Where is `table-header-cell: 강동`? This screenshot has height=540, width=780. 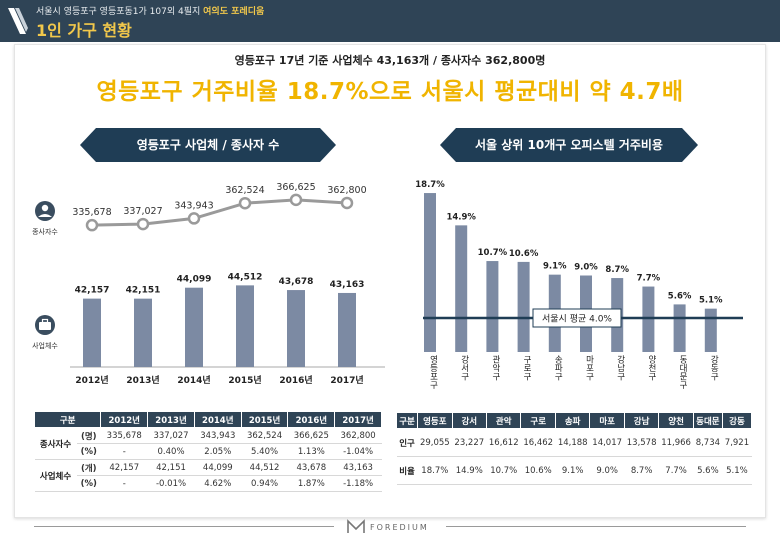 table-header-cell: 강동 is located at coordinates (737, 420).